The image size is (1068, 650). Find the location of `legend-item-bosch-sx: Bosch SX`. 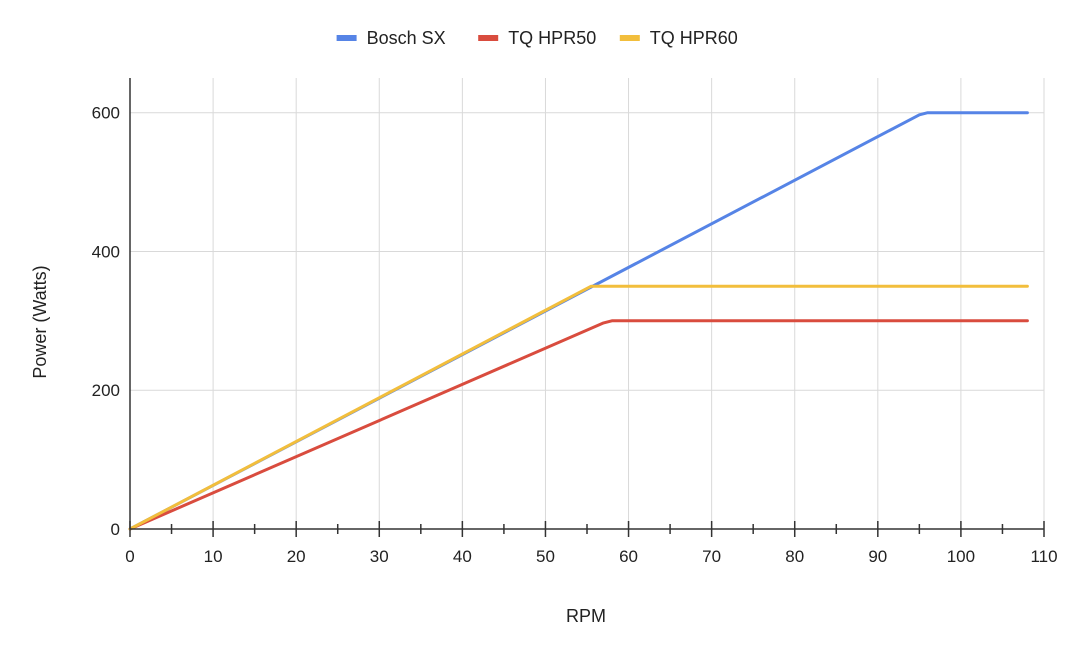

legend-item-bosch-sx: Bosch SX is located at coordinates (391, 38).